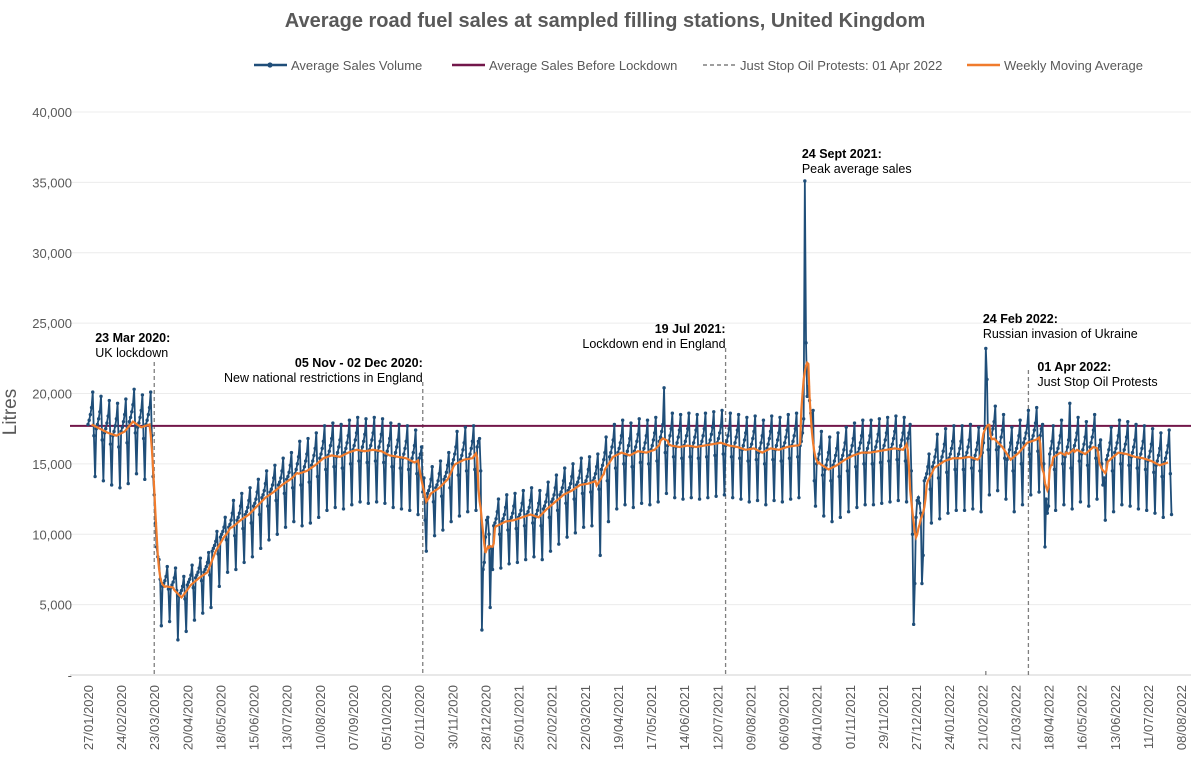 The width and height of the screenshot is (1204, 757). I want to click on x-tick-label: 16/05/2022, so click(1082, 717).